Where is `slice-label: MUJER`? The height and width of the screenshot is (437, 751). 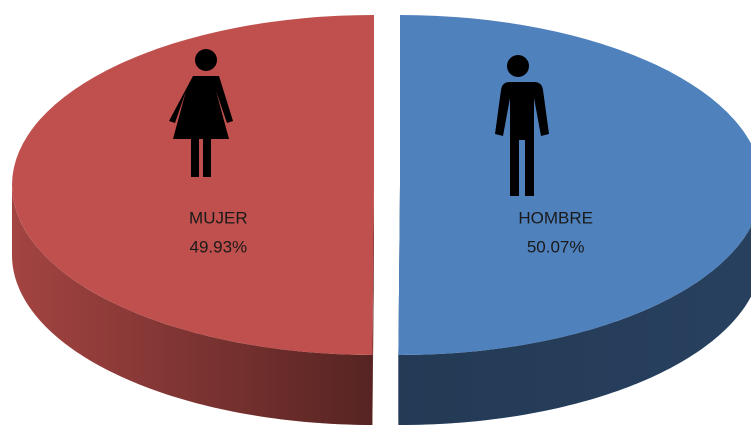
slice-label: MUJER is located at coordinates (218, 217).